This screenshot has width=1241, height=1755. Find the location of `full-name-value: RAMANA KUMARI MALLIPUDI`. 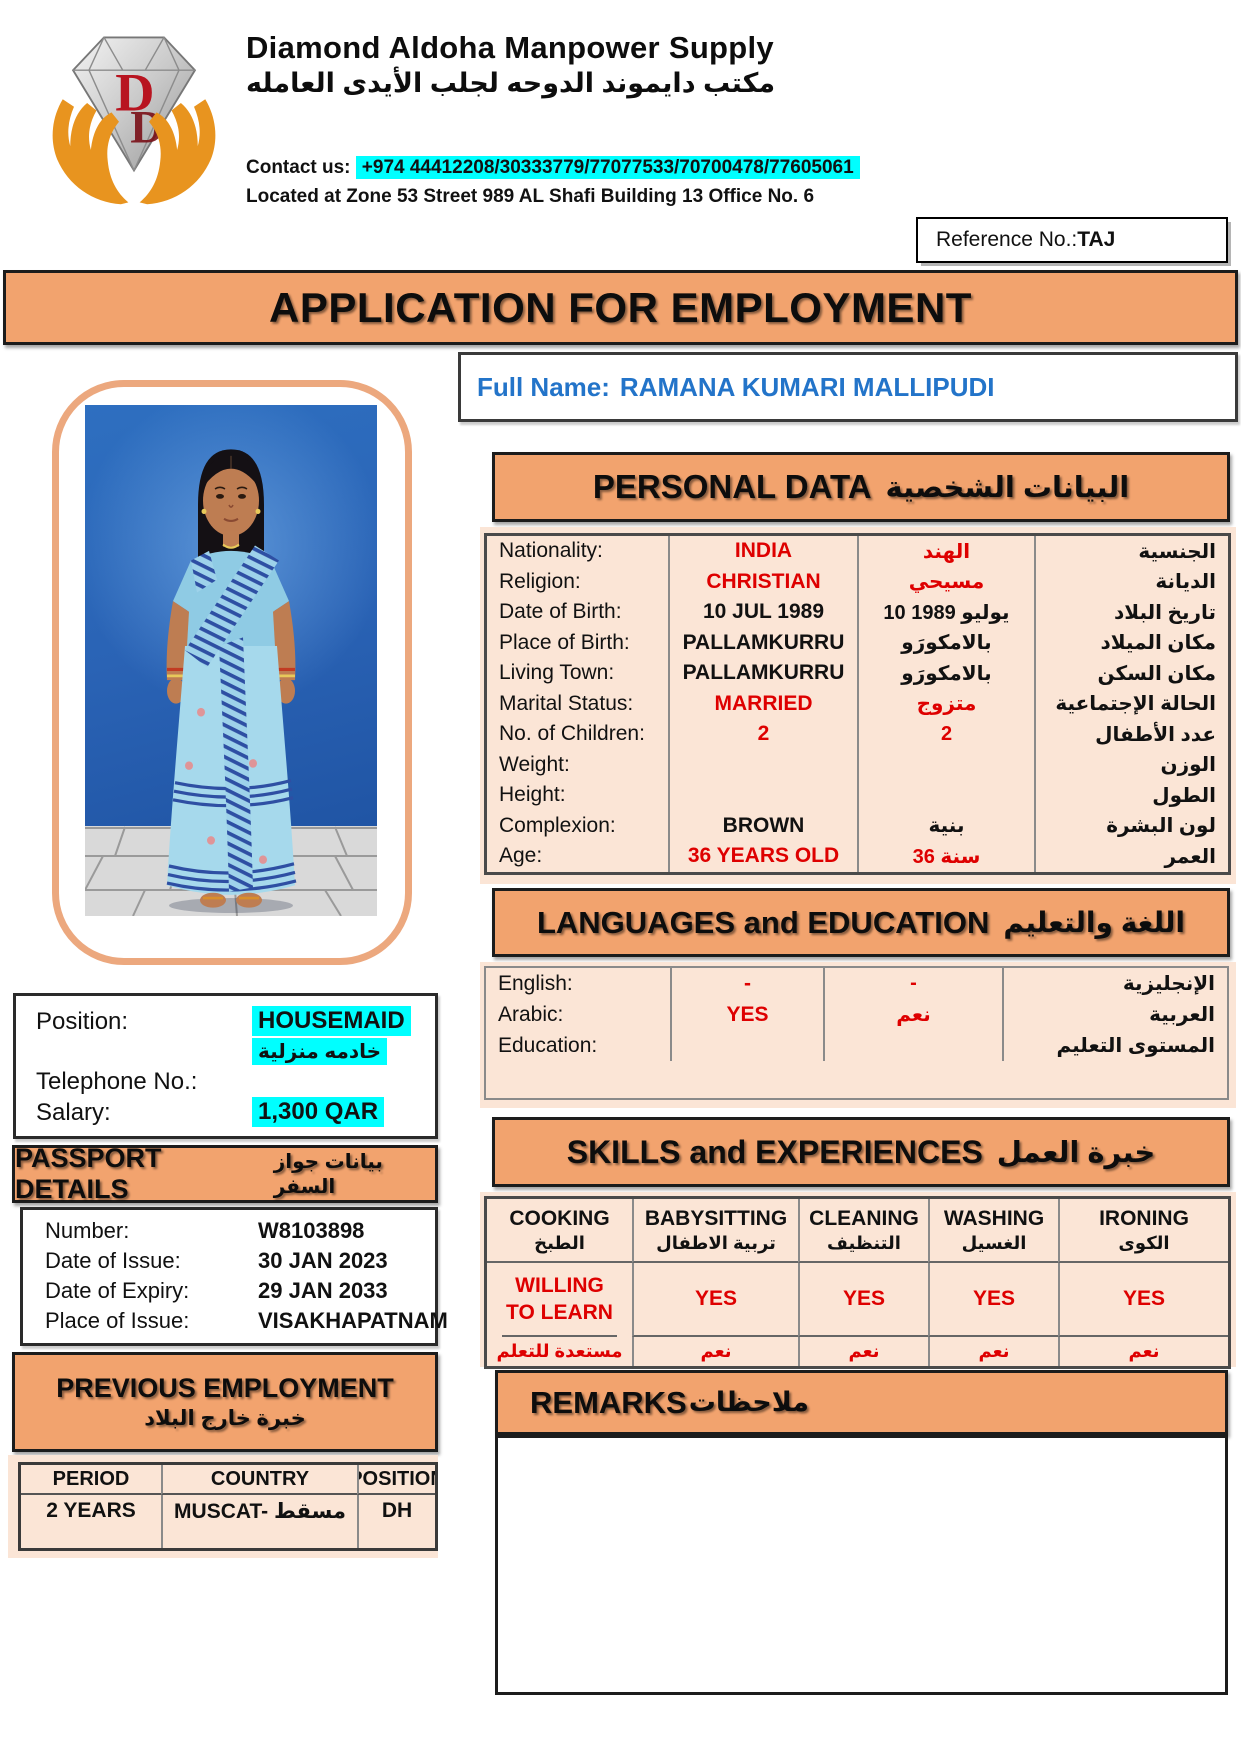

full-name-value: RAMANA KUMARI MALLIPUDI is located at coordinates (807, 386).